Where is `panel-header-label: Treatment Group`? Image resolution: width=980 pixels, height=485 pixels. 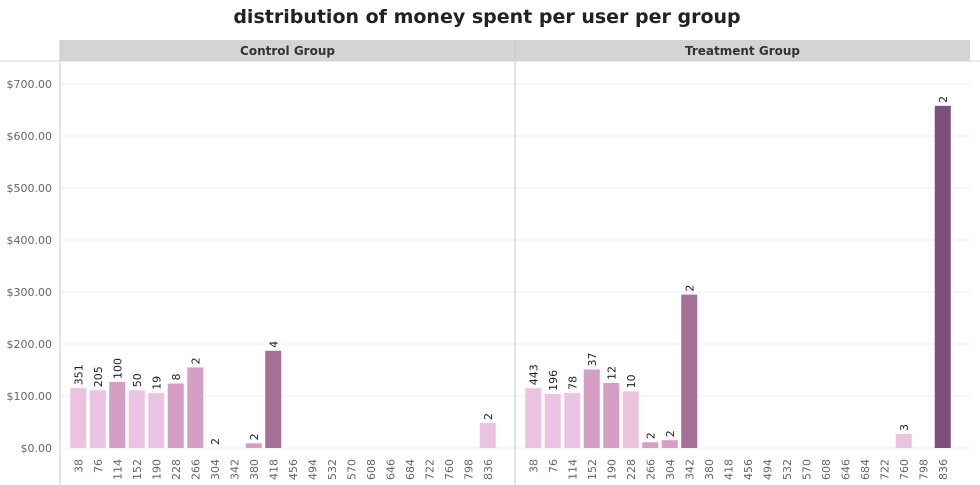 panel-header-label: Treatment Group is located at coordinates (742, 51).